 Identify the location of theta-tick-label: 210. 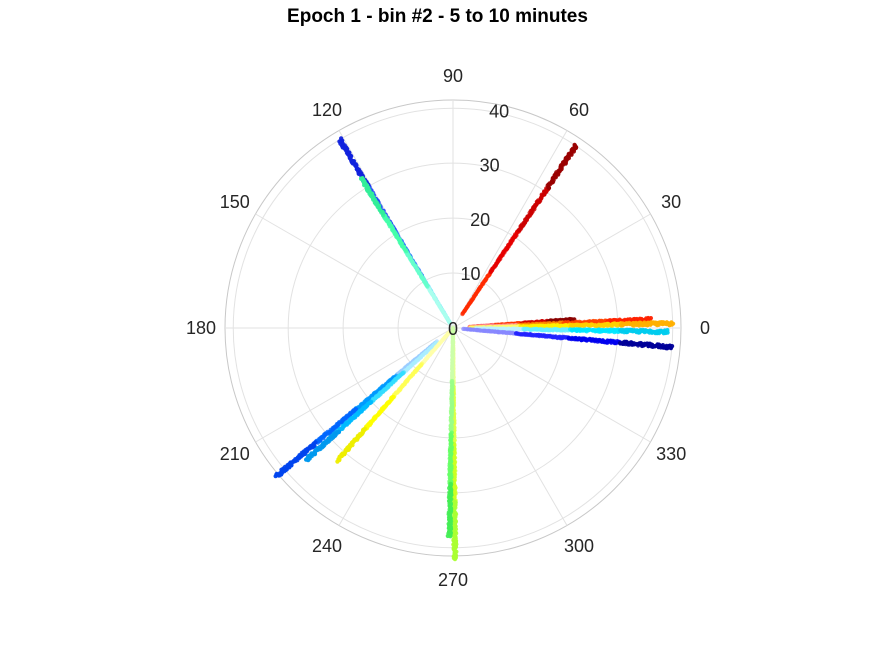
(235, 454).